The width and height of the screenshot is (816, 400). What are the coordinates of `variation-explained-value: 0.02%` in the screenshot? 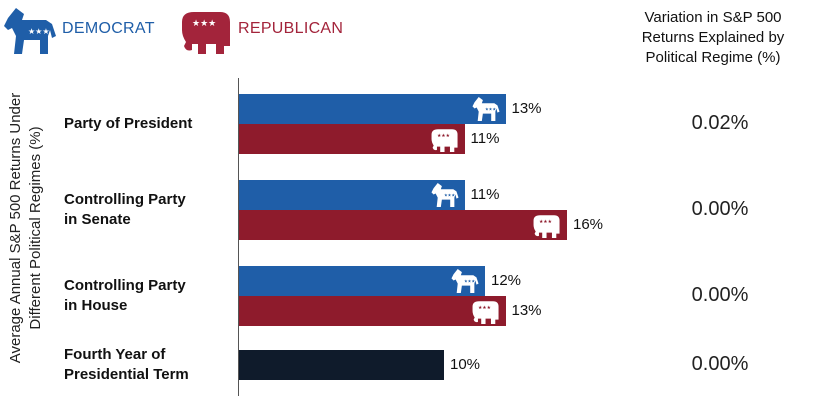 It's located at (720, 123).